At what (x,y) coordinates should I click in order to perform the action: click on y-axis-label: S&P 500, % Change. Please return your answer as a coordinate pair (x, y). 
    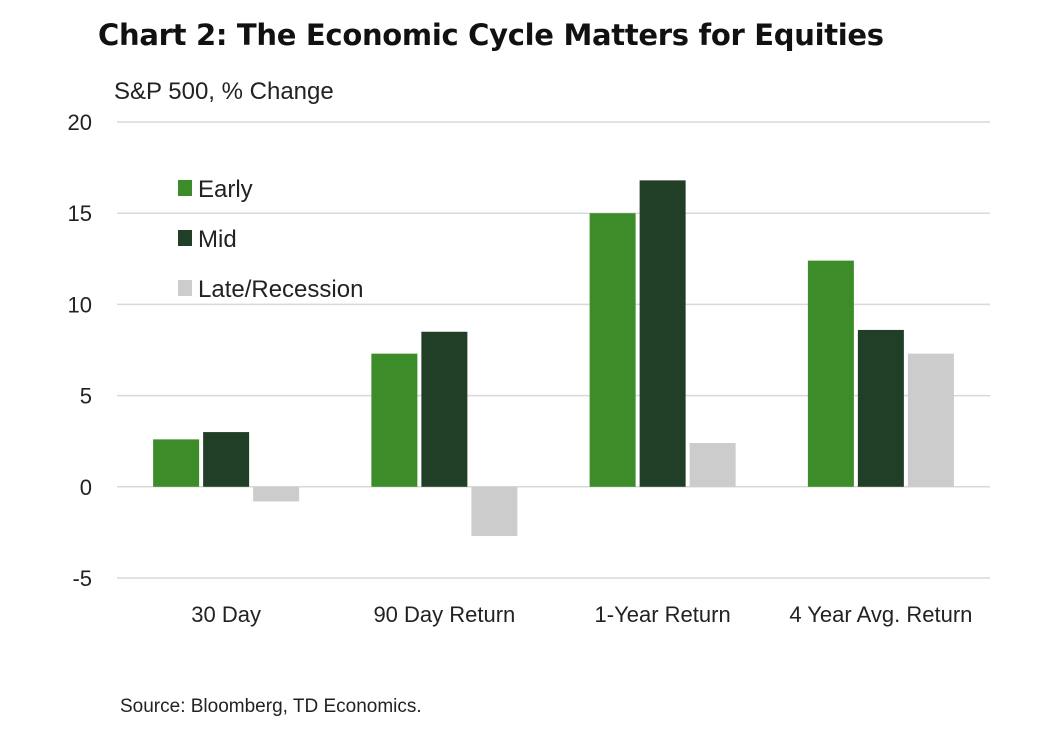
    Looking at the image, I should click on (224, 91).